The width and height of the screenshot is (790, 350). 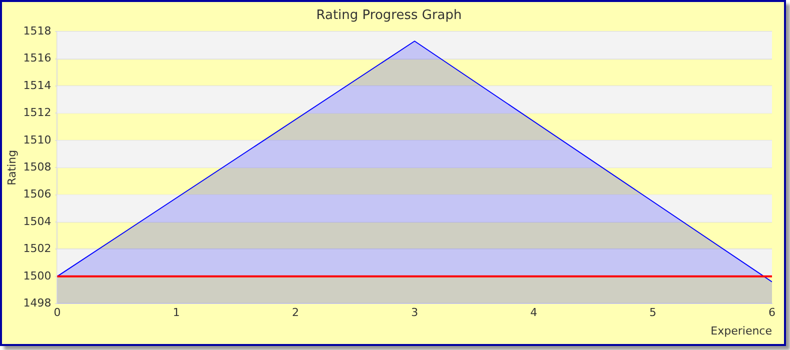 I want to click on x-tick-label: 6, so click(x=772, y=313).